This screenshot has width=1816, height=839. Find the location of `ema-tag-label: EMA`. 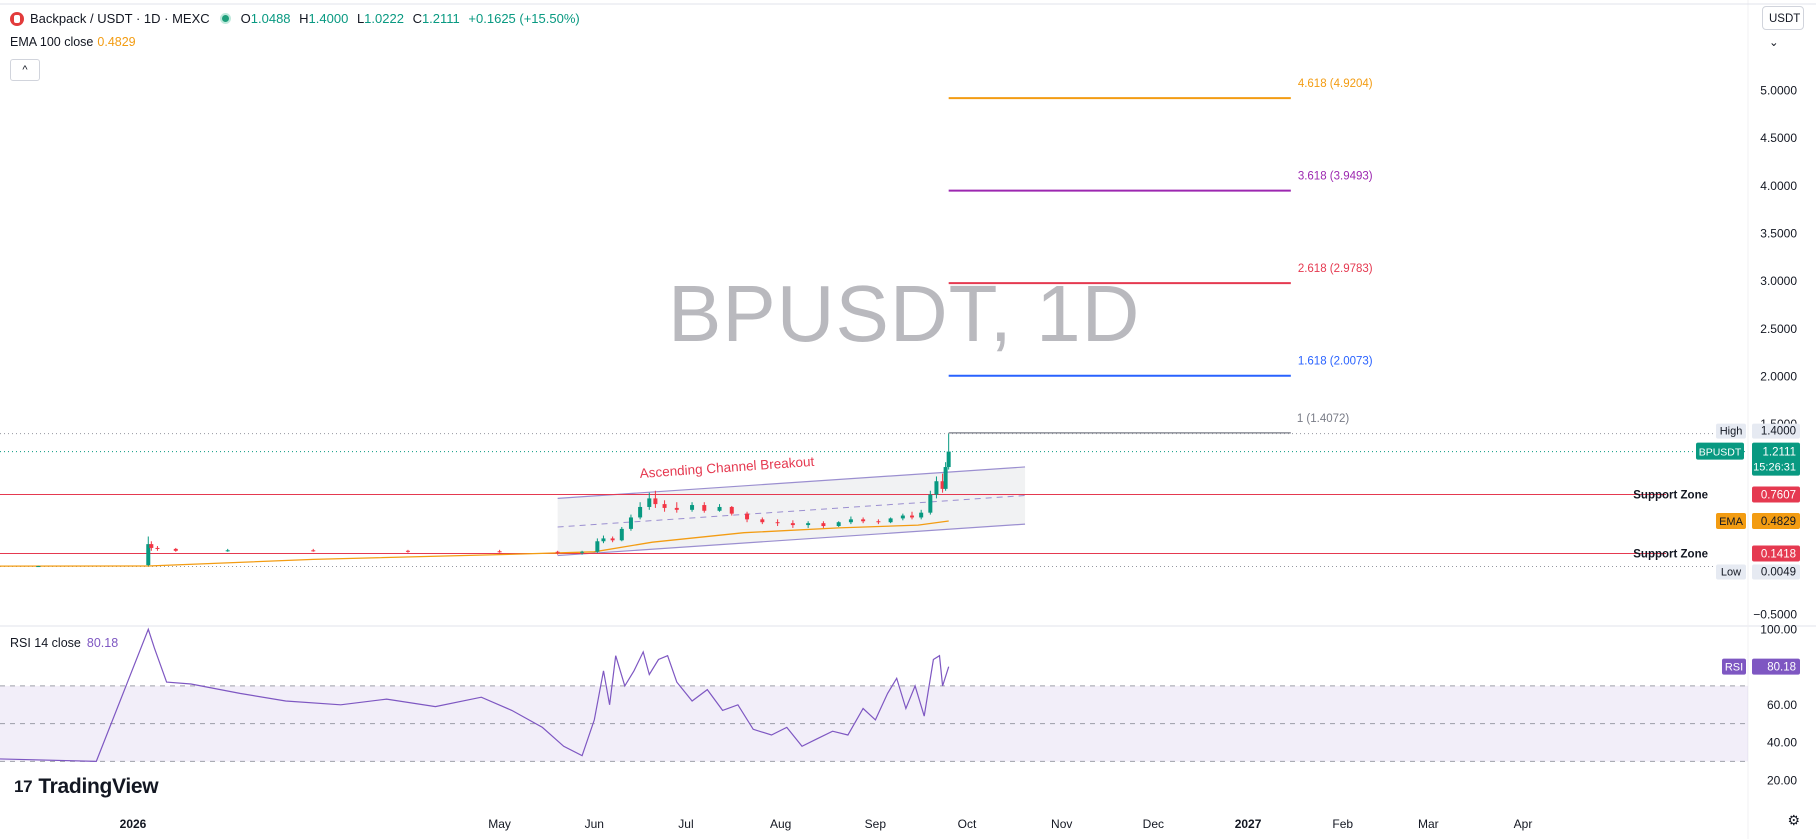

ema-tag-label: EMA is located at coordinates (1731, 522).